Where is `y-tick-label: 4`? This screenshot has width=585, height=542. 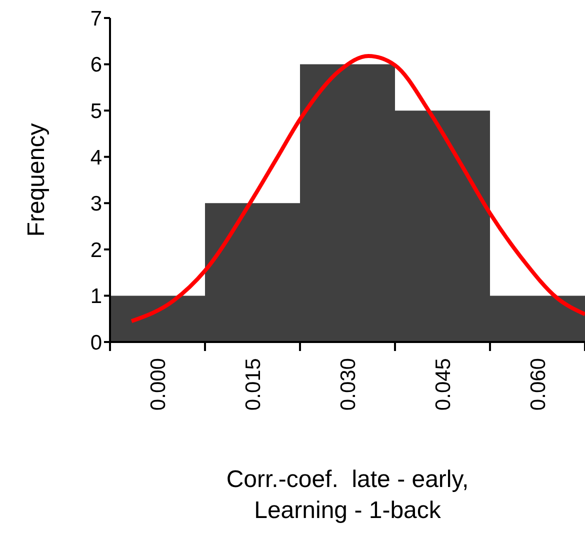 y-tick-label: 4 is located at coordinates (96, 158).